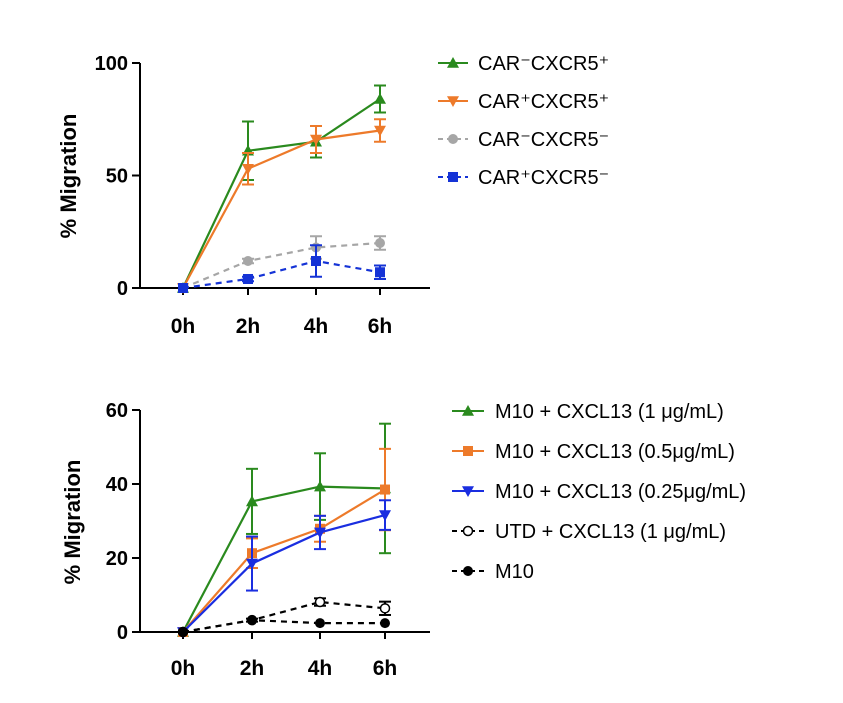  I want to click on legend-entry: CAR⁺CXCR5⁻, so click(523, 178).